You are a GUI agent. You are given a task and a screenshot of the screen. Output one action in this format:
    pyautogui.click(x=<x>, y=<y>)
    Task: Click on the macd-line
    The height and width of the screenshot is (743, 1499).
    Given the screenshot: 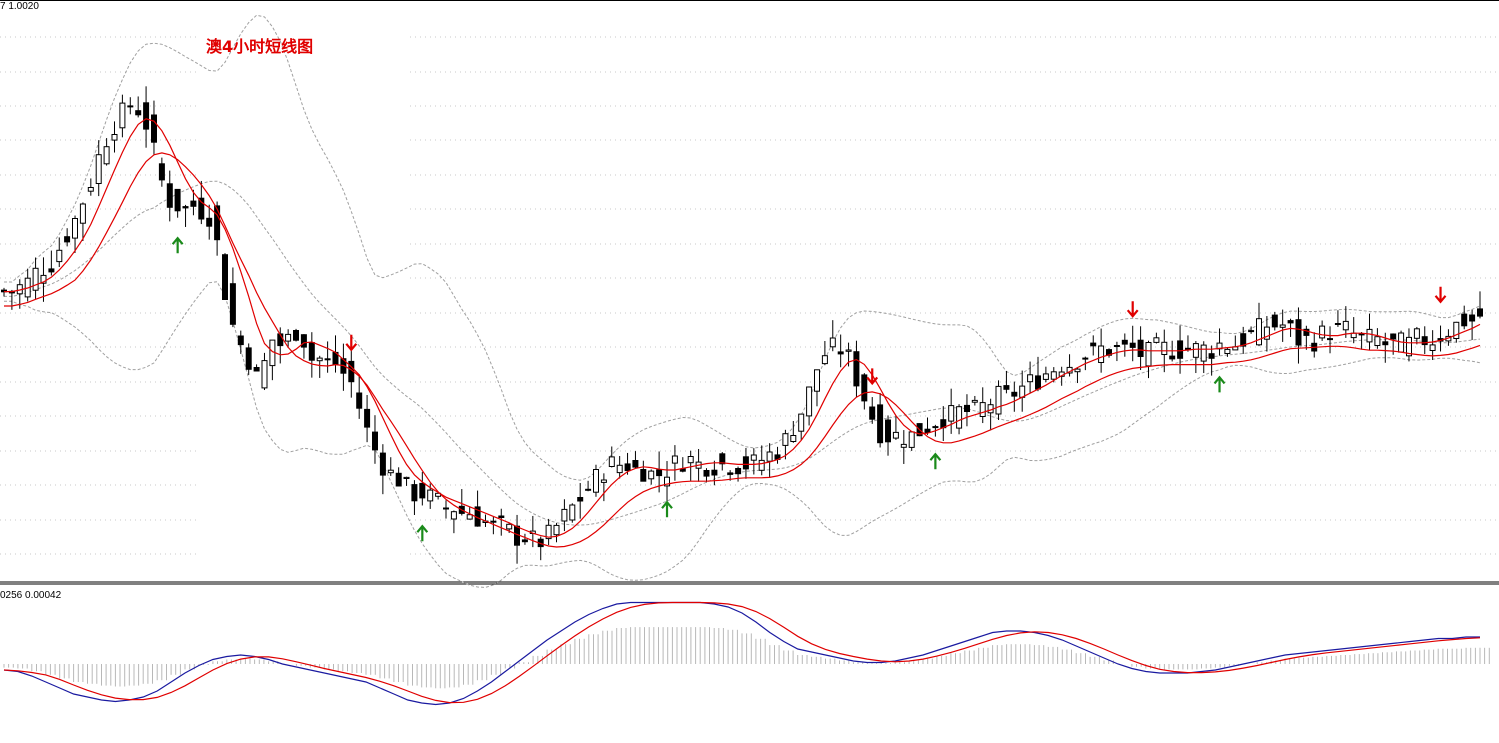 What is the action you would take?
    pyautogui.click(x=741, y=653)
    